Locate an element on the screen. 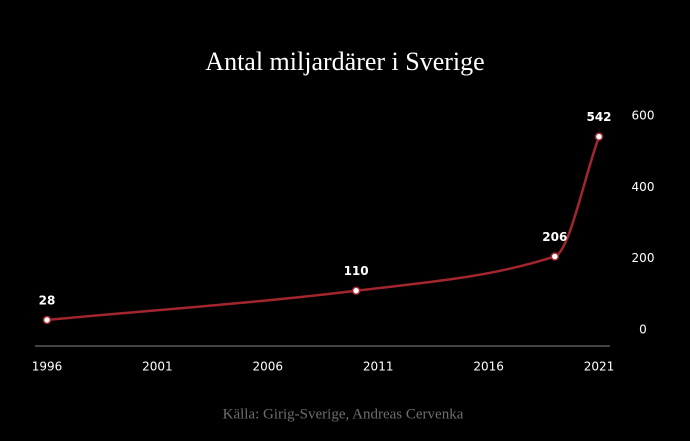 The image size is (690, 441). y-tick-label: 200 is located at coordinates (643, 258).